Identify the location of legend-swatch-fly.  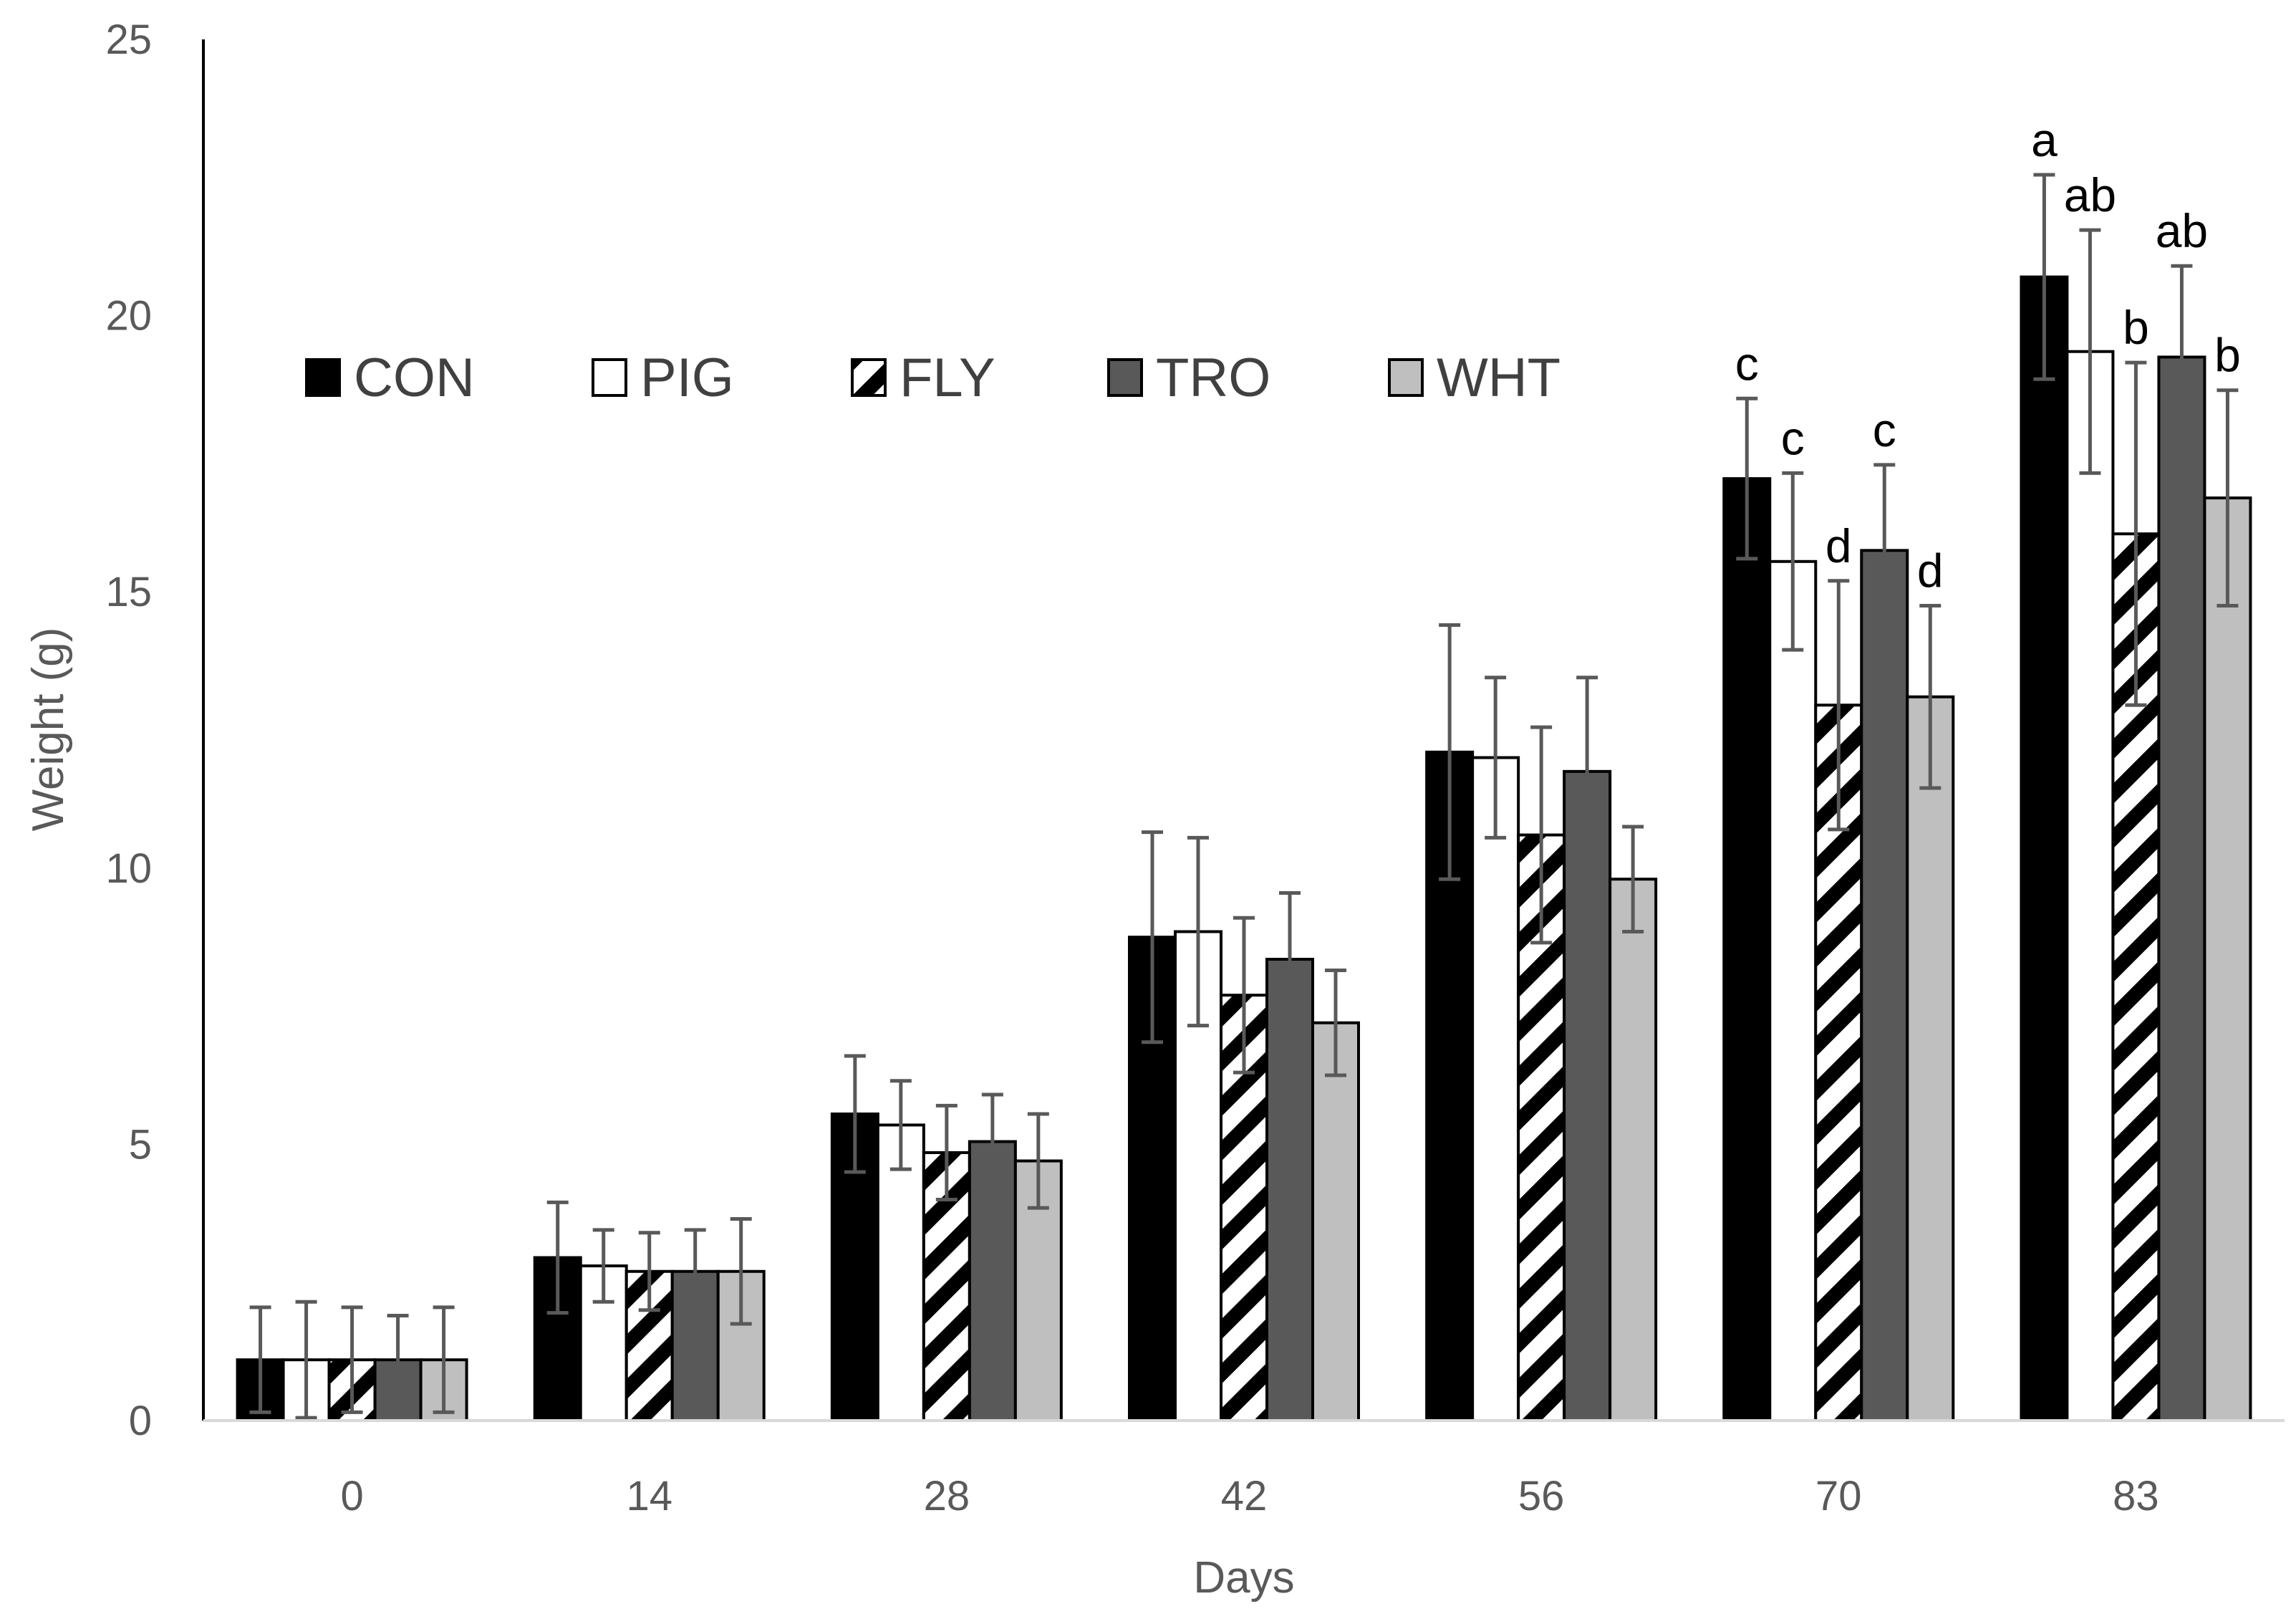
(869, 378).